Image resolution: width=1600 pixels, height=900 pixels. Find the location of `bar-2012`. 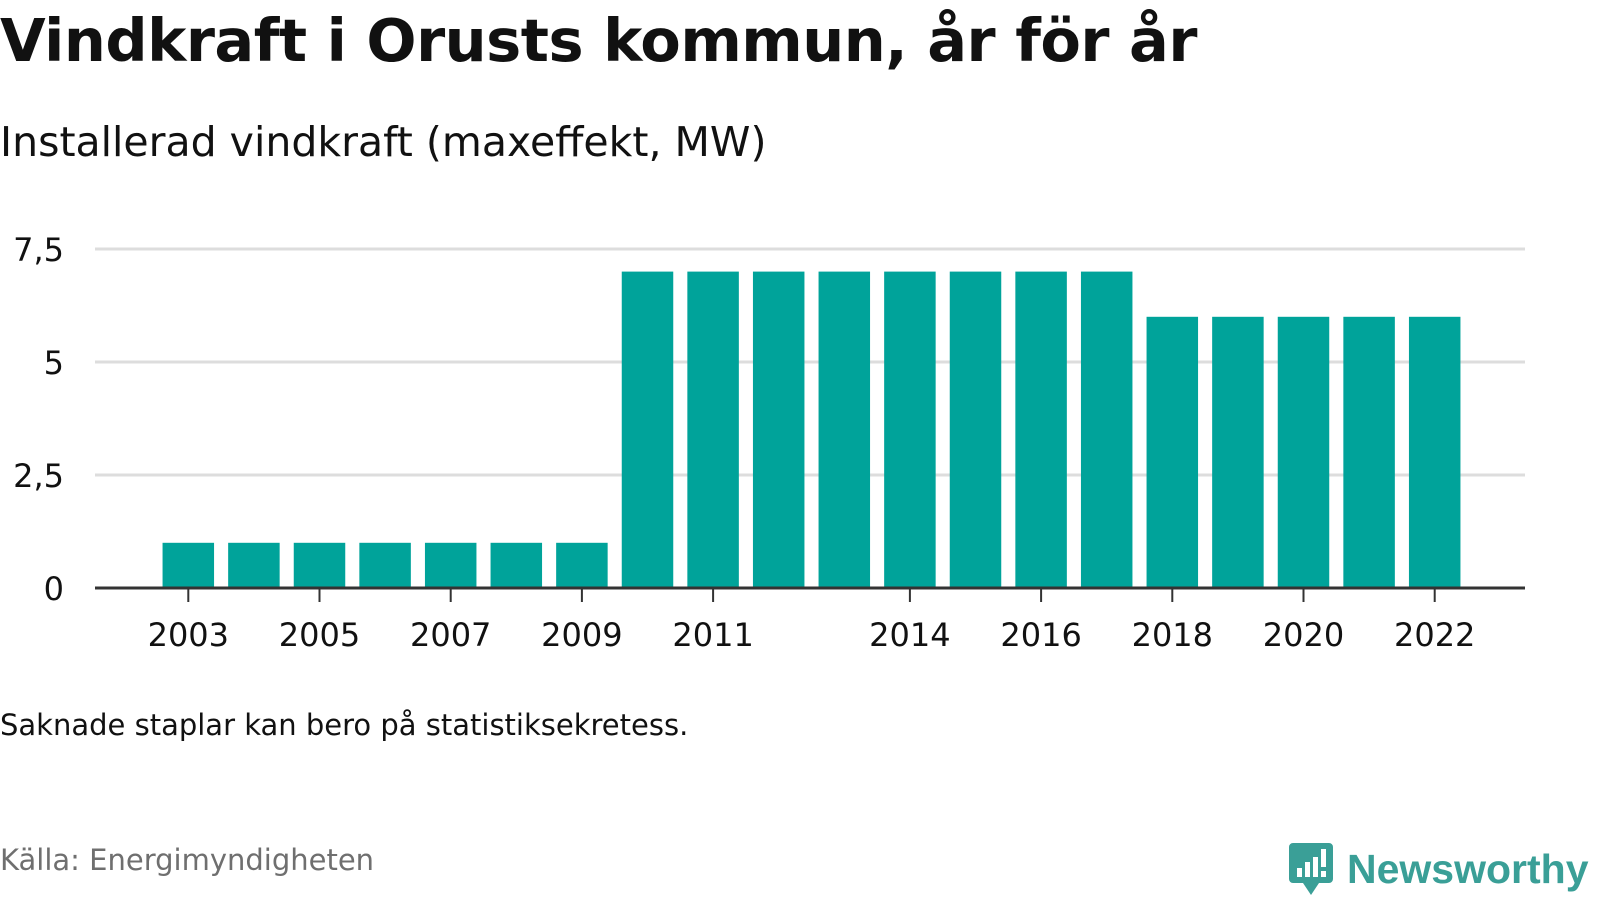

bar-2012 is located at coordinates (778, 429).